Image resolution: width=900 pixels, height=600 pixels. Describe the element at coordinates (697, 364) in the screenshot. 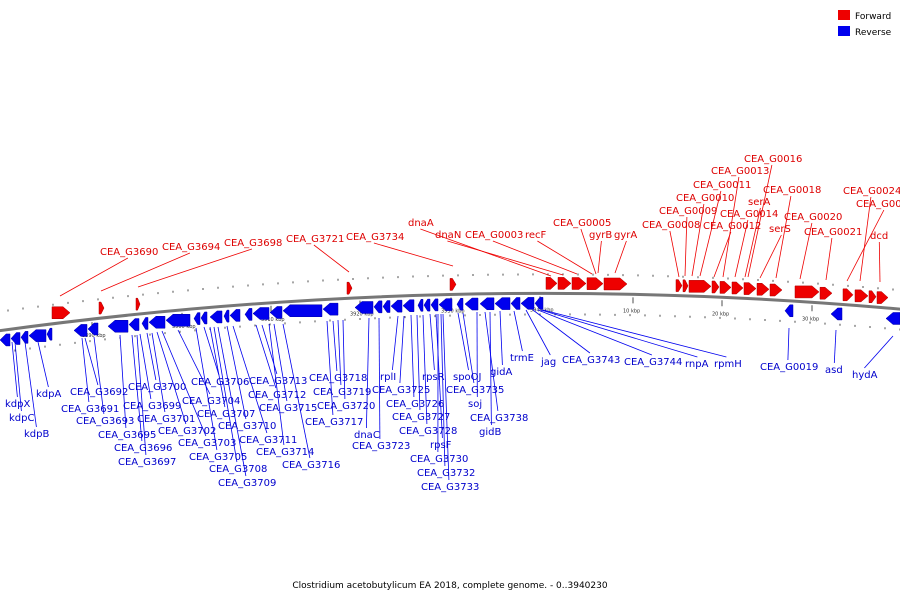

I see `reverse-gene-label: rnpA` at that location.